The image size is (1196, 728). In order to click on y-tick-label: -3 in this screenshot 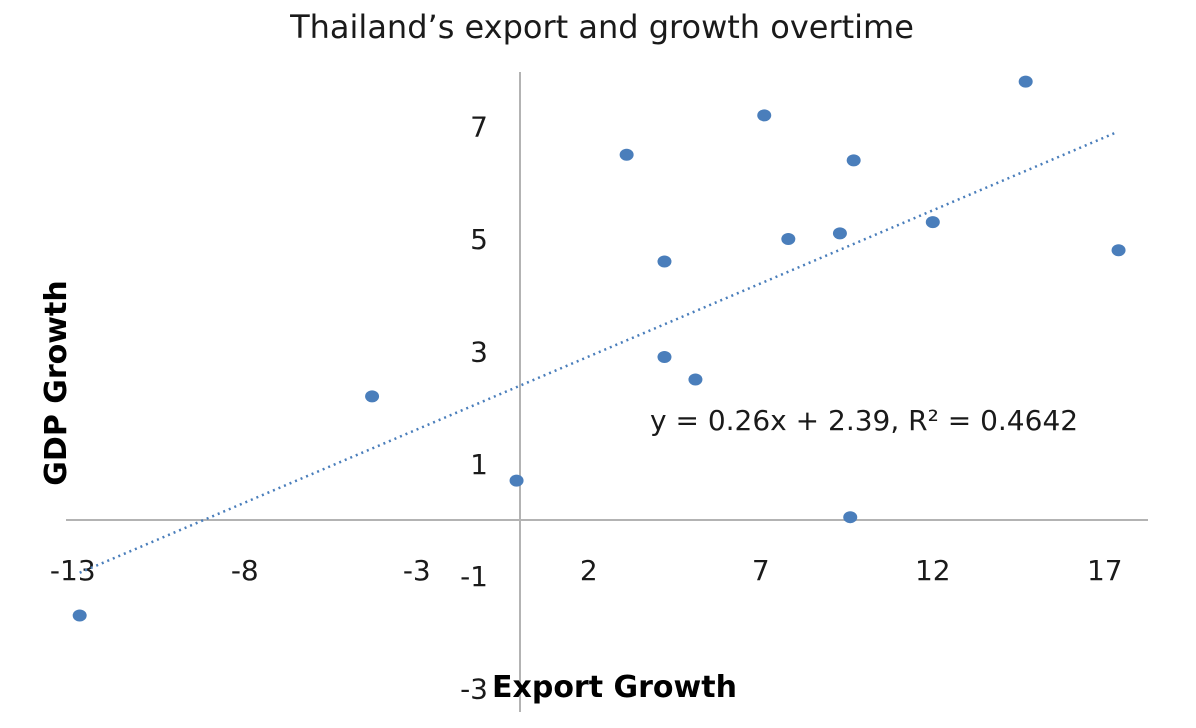, I will do `click(474, 689)`.